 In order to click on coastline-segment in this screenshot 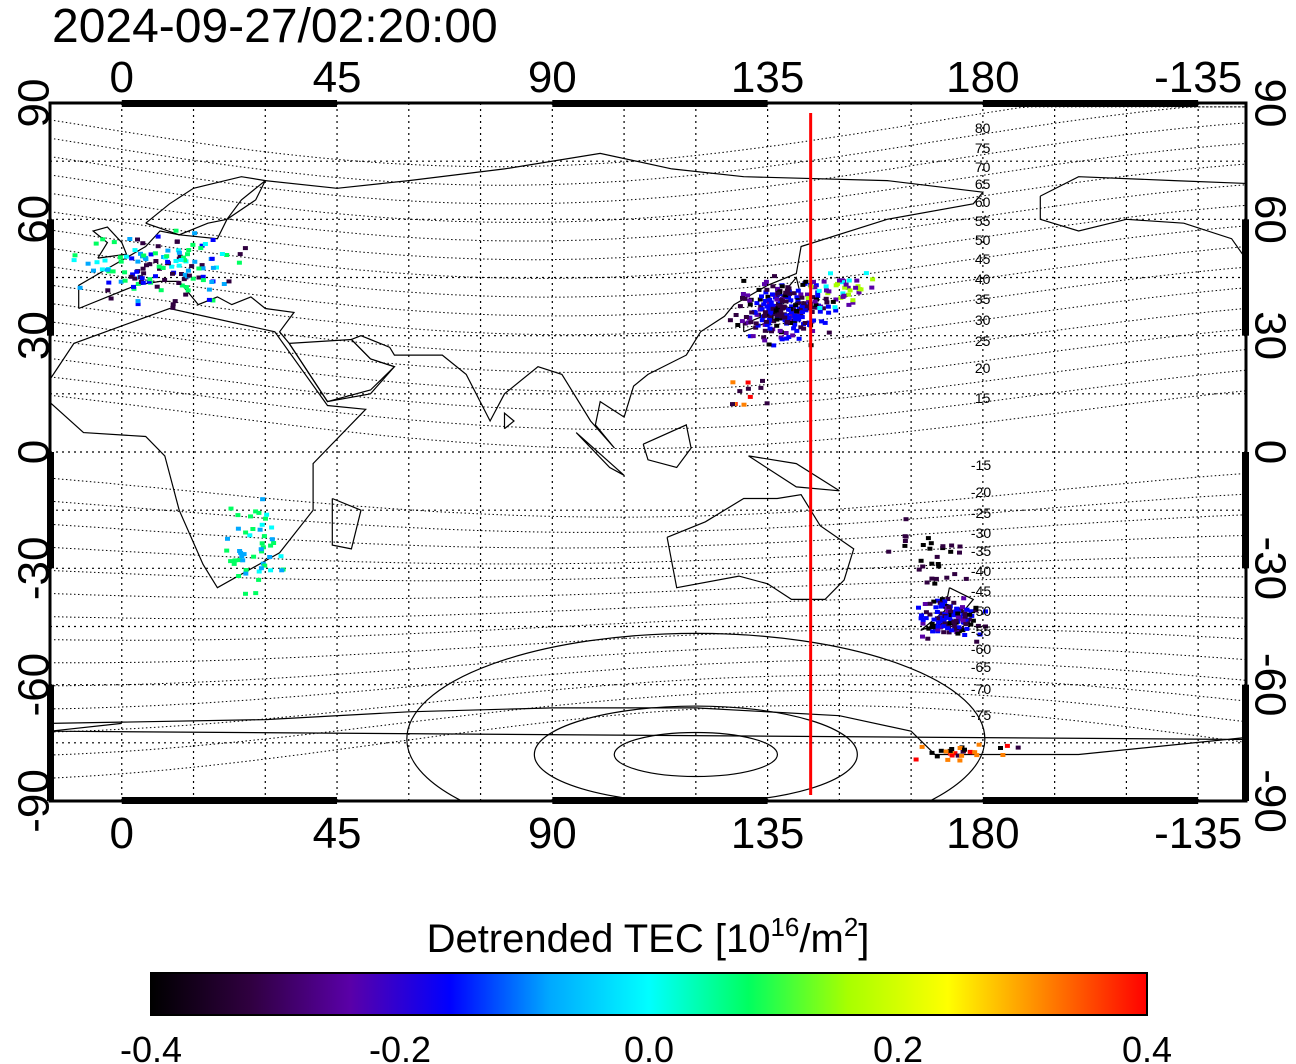, I will do `click(648, 731)`.